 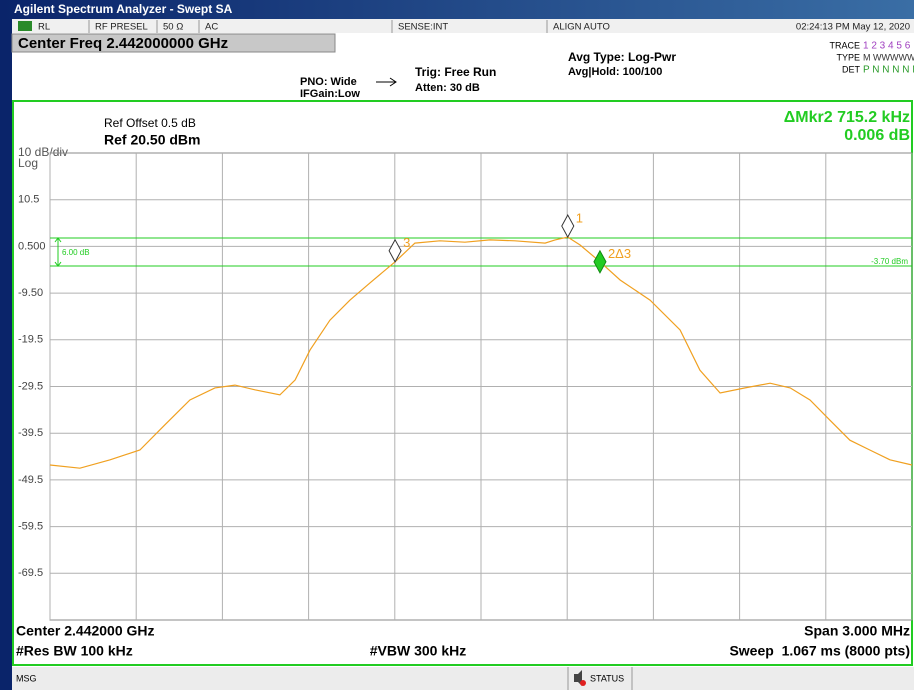 What do you see at coordinates (819, 651) in the screenshot?
I see `footer-sweep: Sweep 1.067 ms (8000 pts)` at bounding box center [819, 651].